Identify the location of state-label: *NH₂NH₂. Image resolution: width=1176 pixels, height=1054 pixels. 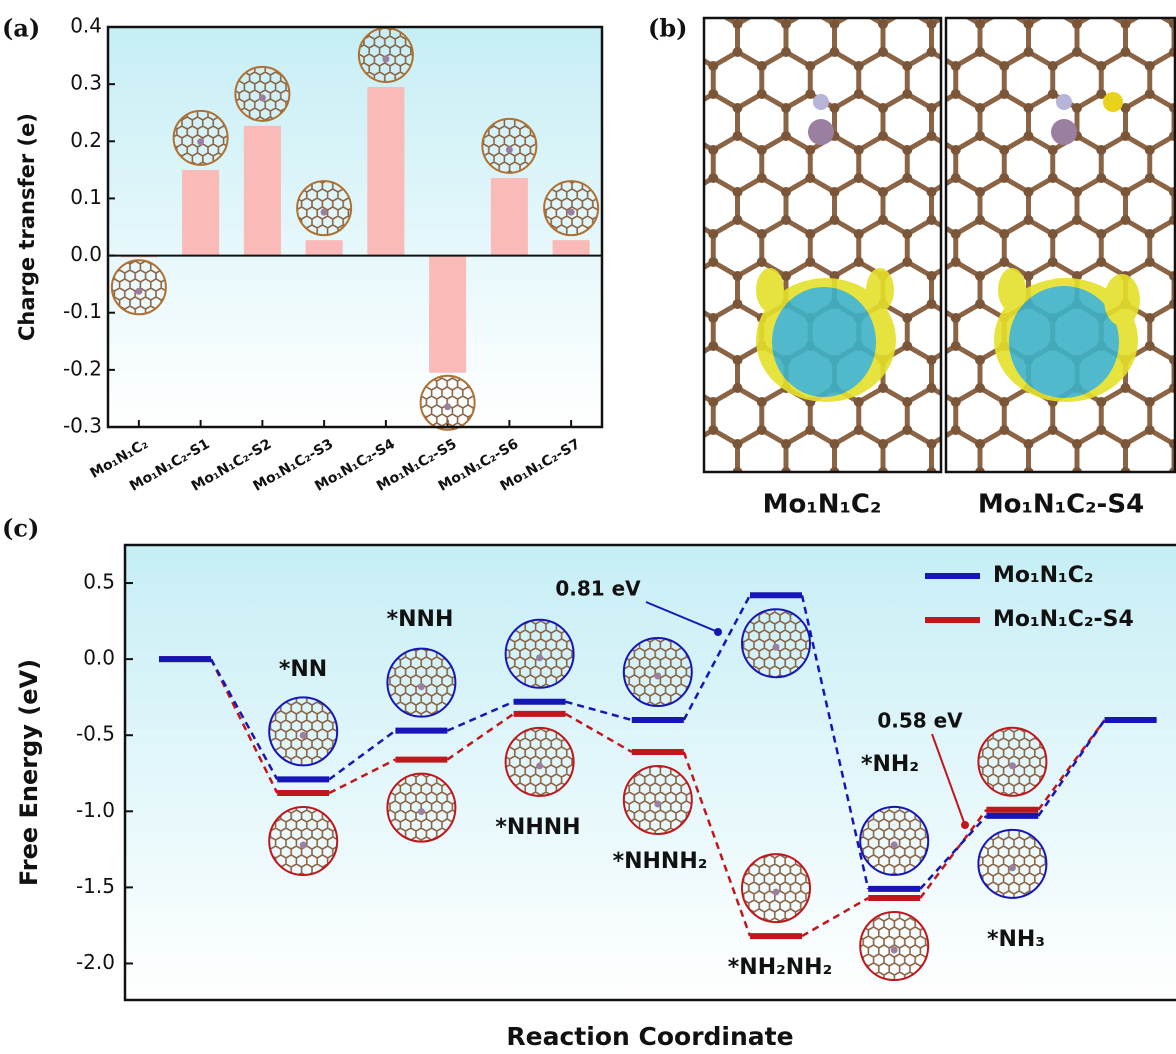
(780, 967).